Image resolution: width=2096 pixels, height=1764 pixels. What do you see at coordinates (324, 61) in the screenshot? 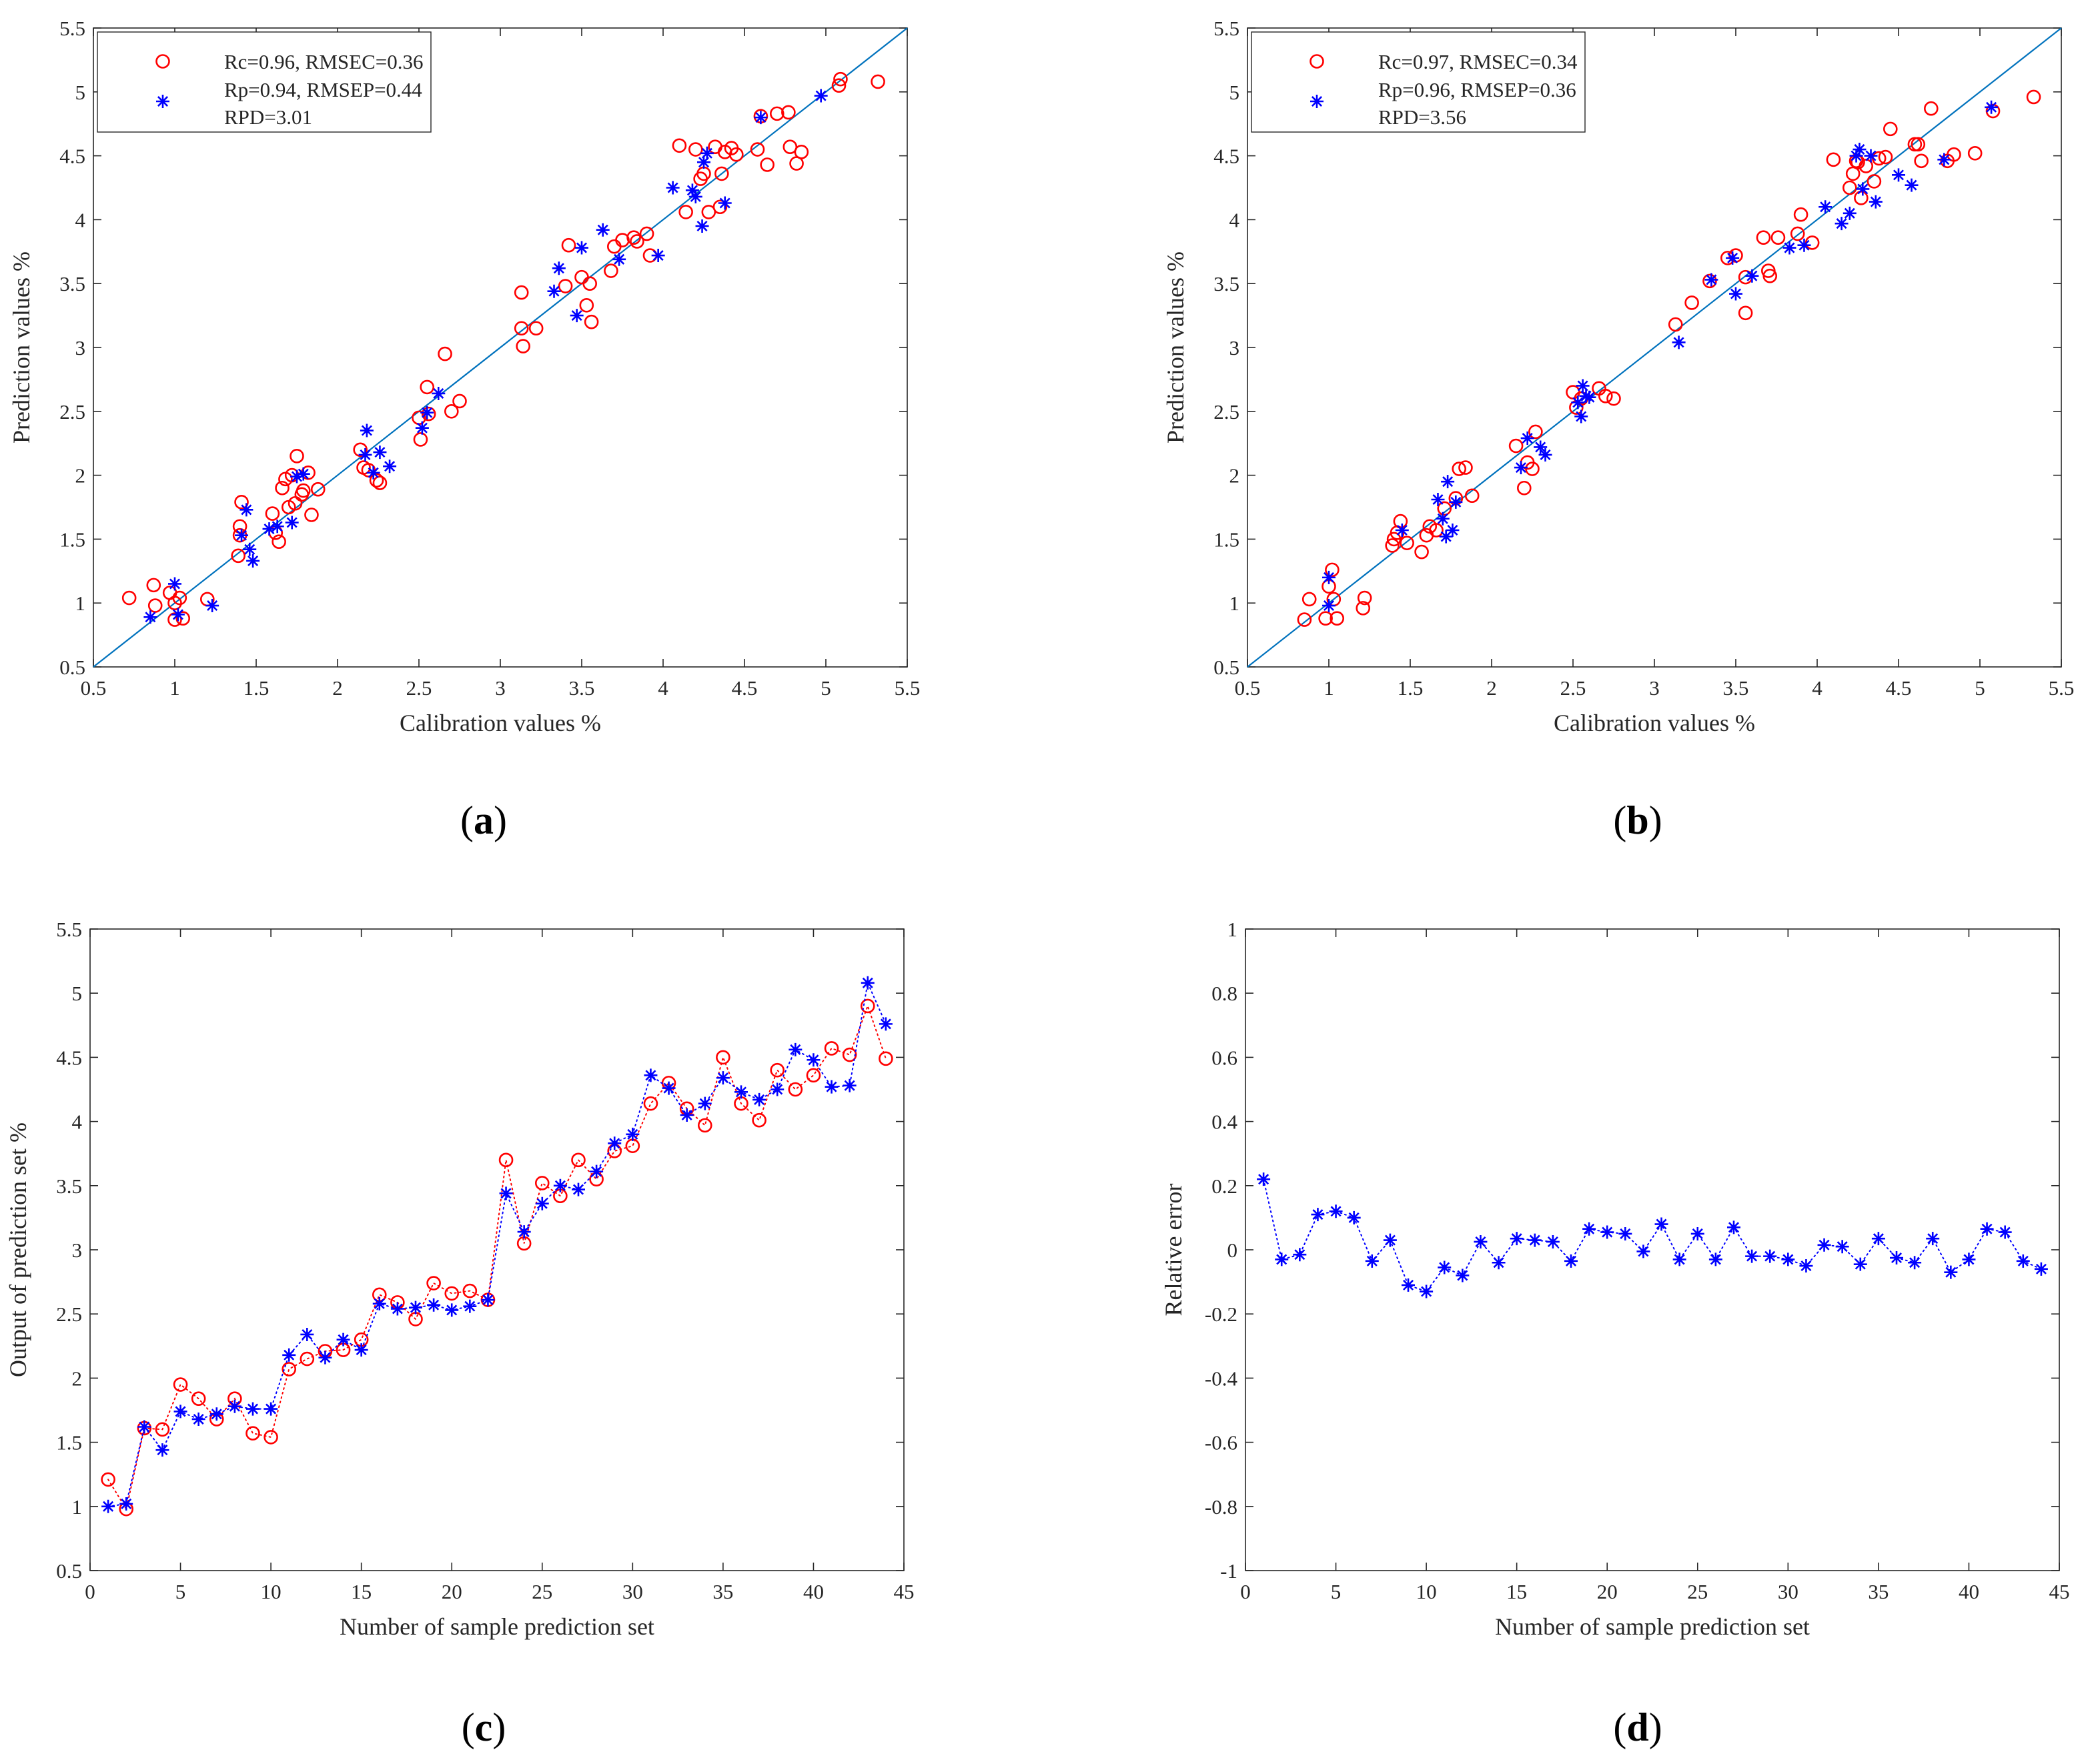
I see `legend-calibration-label: Rc=0.96, RMSEC=0.36` at bounding box center [324, 61].